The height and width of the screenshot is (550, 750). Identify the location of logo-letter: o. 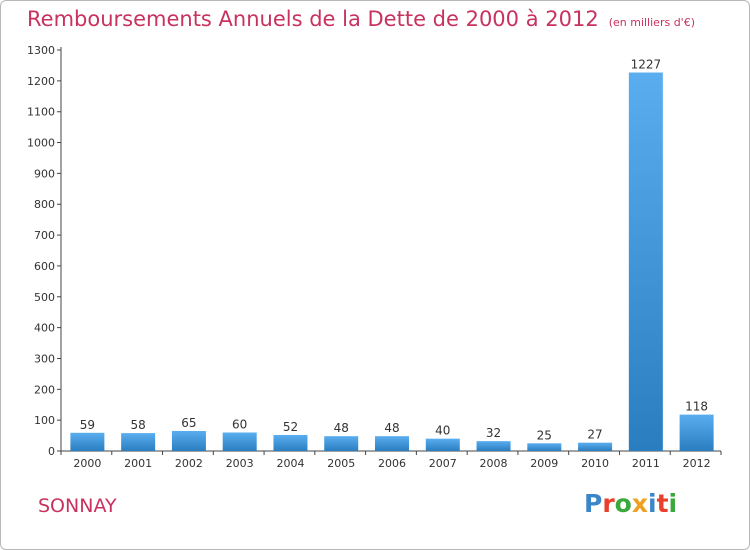
(623, 503).